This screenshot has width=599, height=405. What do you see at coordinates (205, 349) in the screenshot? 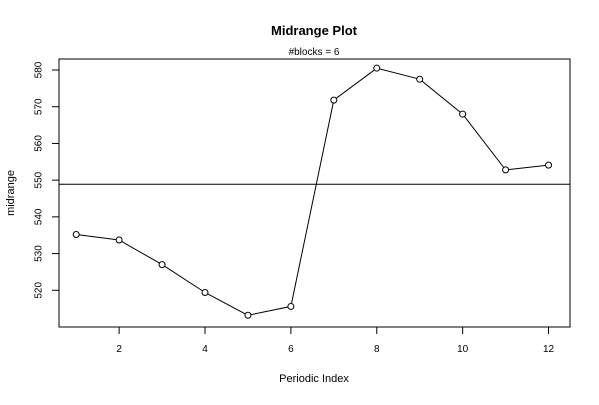
I see `x-tick-label: 4` at bounding box center [205, 349].